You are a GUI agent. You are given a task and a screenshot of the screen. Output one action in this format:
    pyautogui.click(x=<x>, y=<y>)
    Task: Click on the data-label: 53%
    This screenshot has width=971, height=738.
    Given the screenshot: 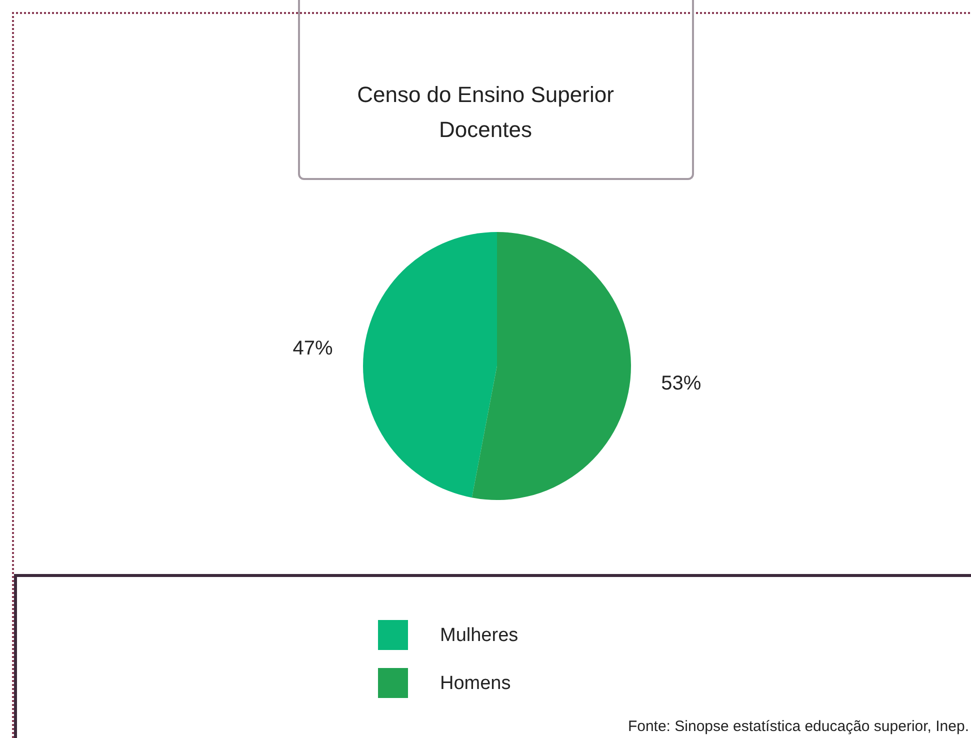 What is the action you would take?
    pyautogui.click(x=681, y=383)
    